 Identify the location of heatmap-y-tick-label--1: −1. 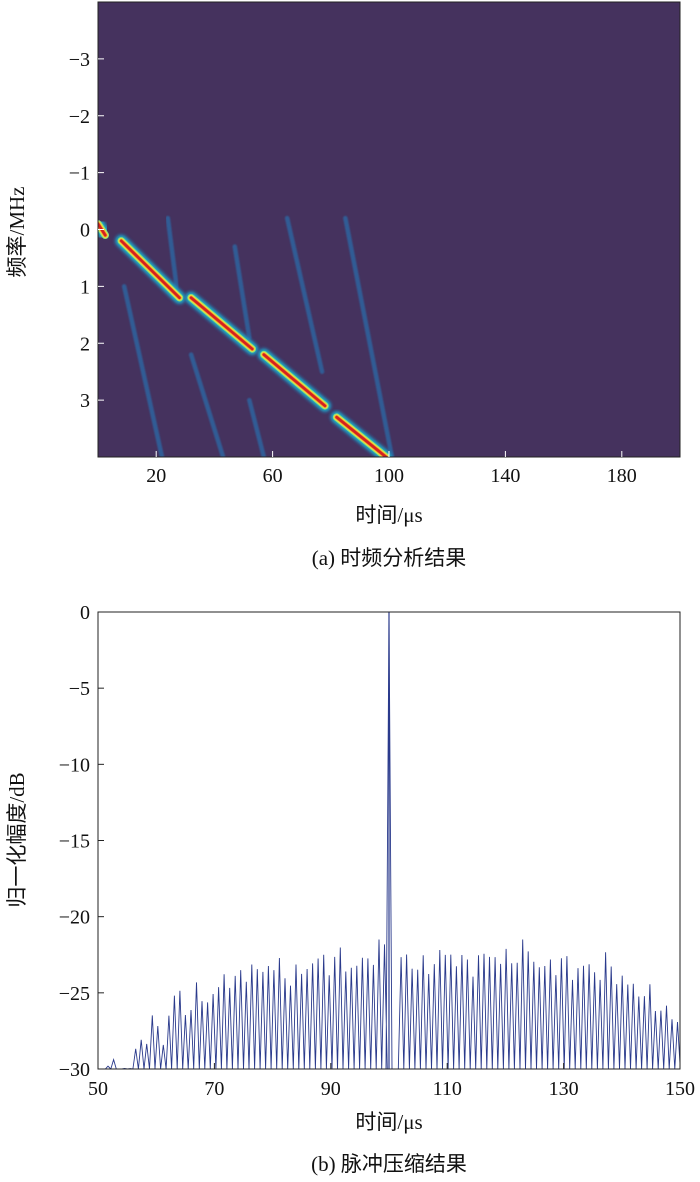
(79, 174).